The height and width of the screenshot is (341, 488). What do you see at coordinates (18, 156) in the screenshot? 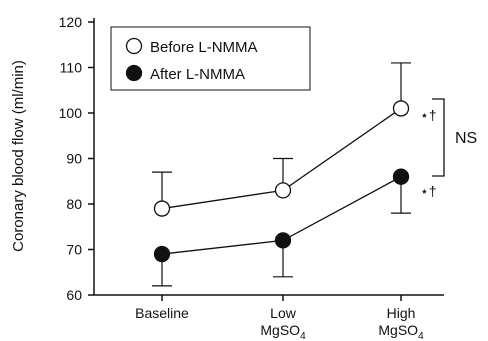
I see `y-axis-title: Coronary blood flow (ml/min)` at bounding box center [18, 156].